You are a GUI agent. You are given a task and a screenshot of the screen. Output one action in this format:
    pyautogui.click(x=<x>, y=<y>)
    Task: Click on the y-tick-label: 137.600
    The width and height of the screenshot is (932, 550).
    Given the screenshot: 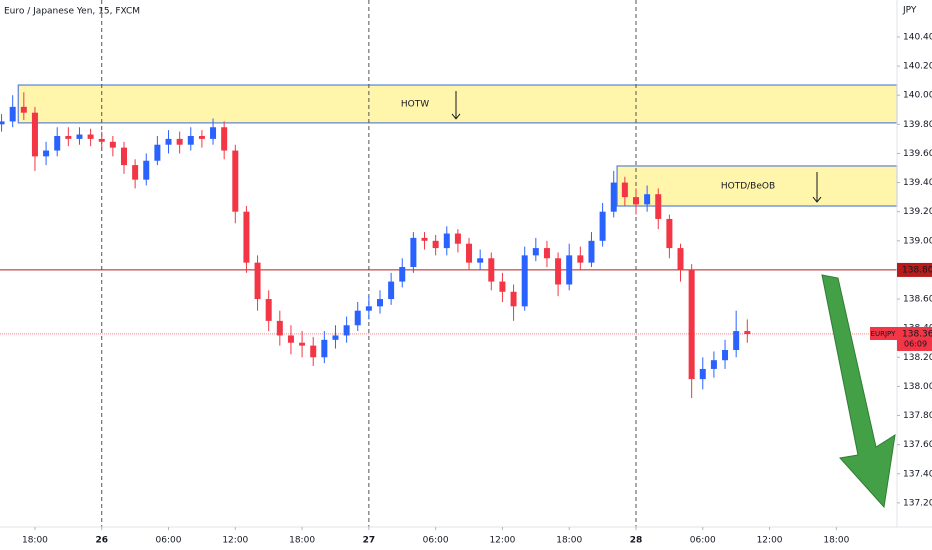 What is the action you would take?
    pyautogui.click(x=917, y=445)
    